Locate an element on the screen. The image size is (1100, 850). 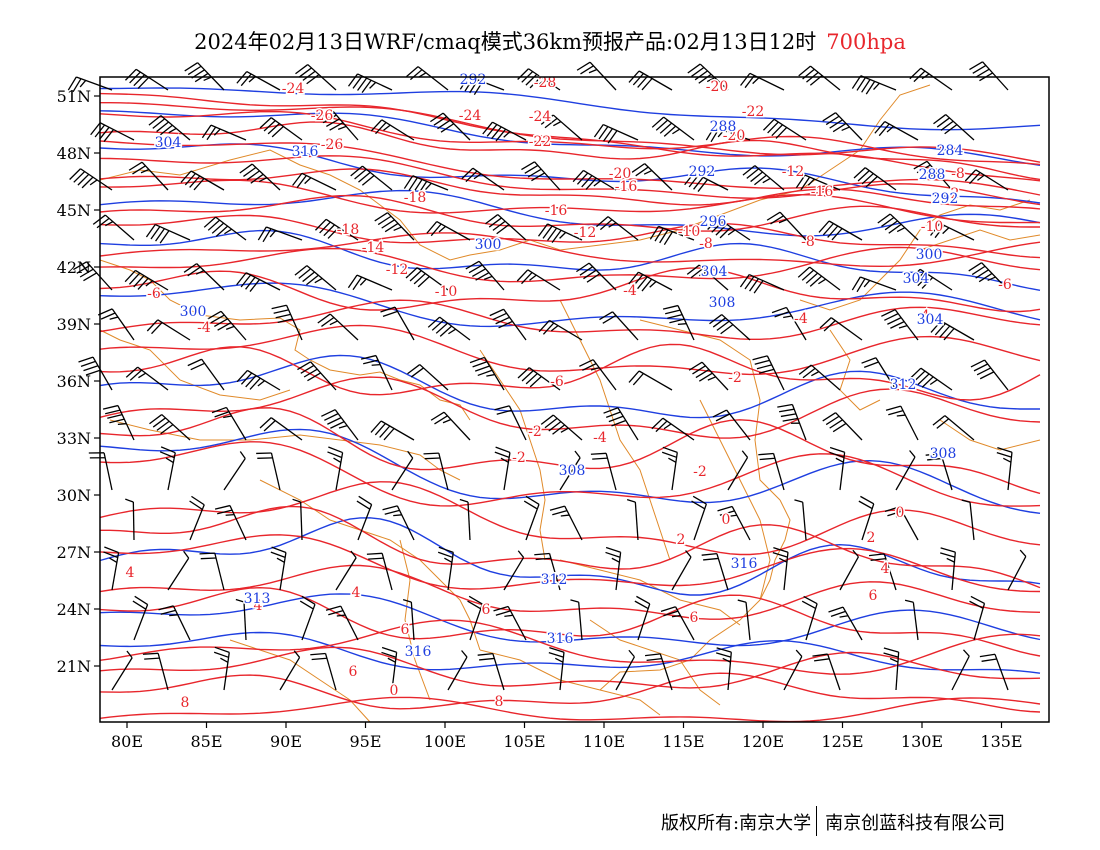
lat-tick-label: 39N is located at coordinates (74, 324).